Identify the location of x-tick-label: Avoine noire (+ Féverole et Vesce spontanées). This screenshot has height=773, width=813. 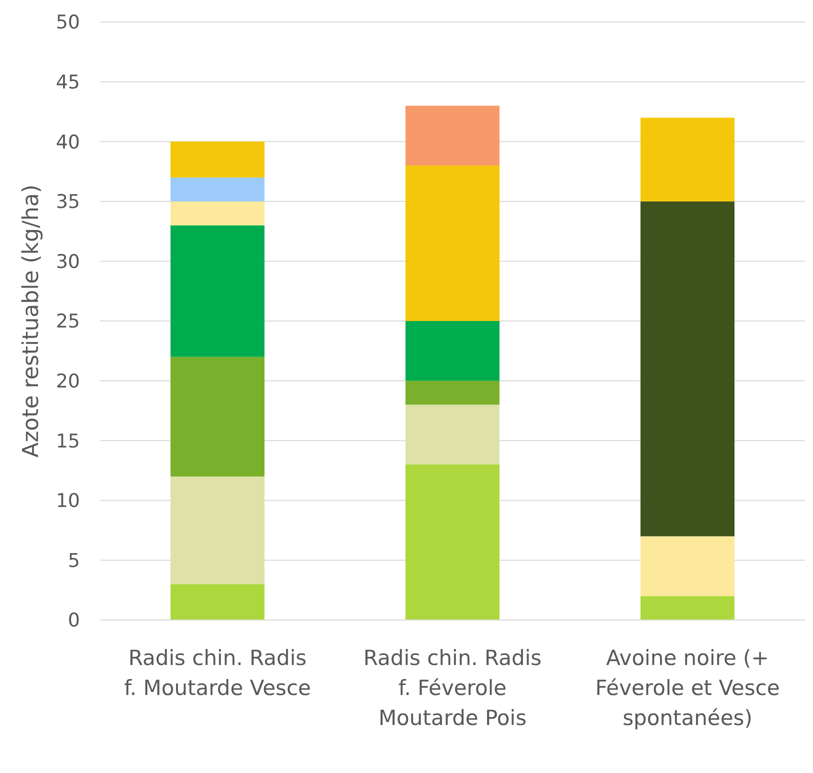
(687, 688).